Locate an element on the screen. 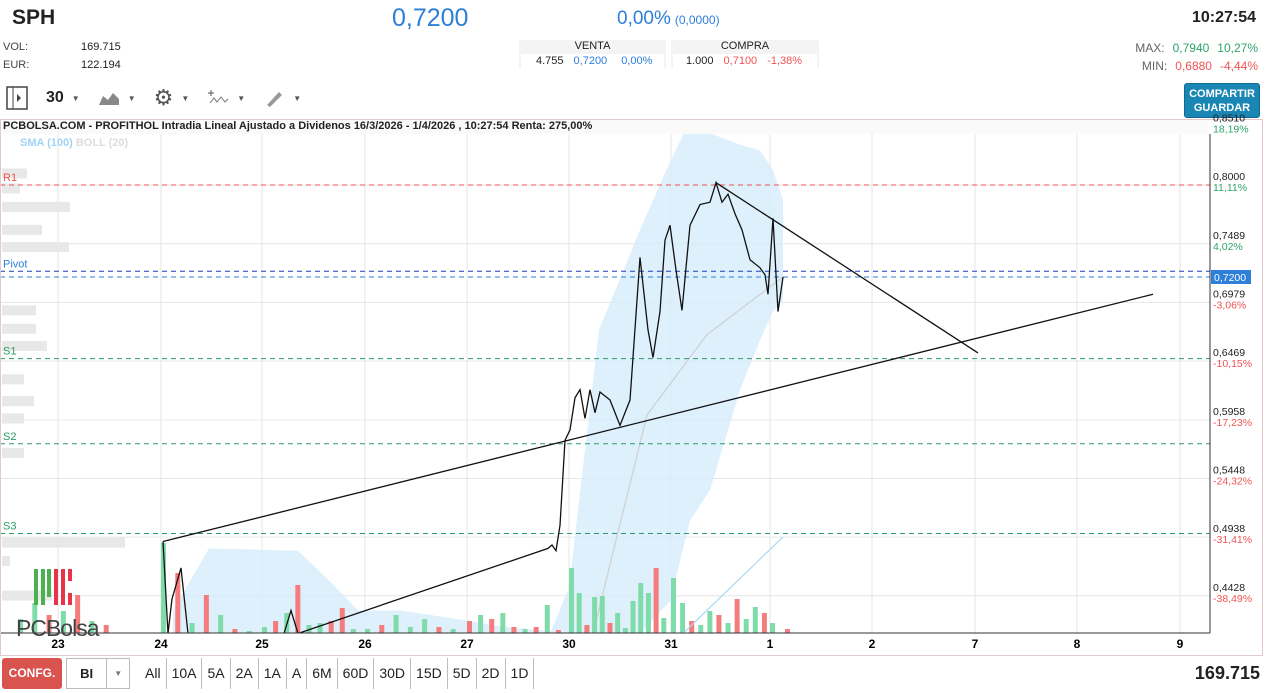  chevron-down-icon: ▼ is located at coordinates (241, 98).